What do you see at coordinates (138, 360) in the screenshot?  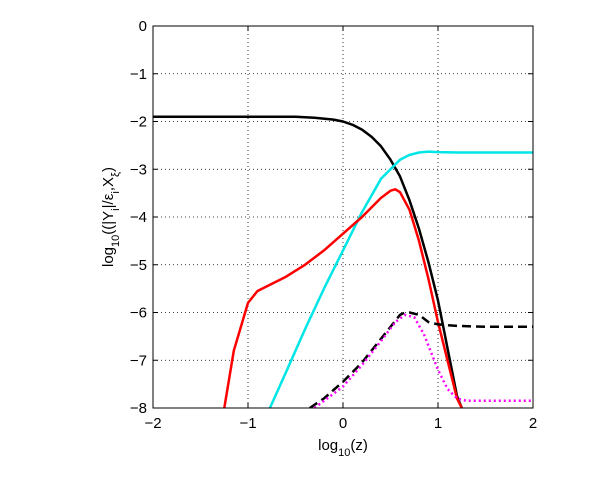 I see `y-tick-label: −7` at bounding box center [138, 360].